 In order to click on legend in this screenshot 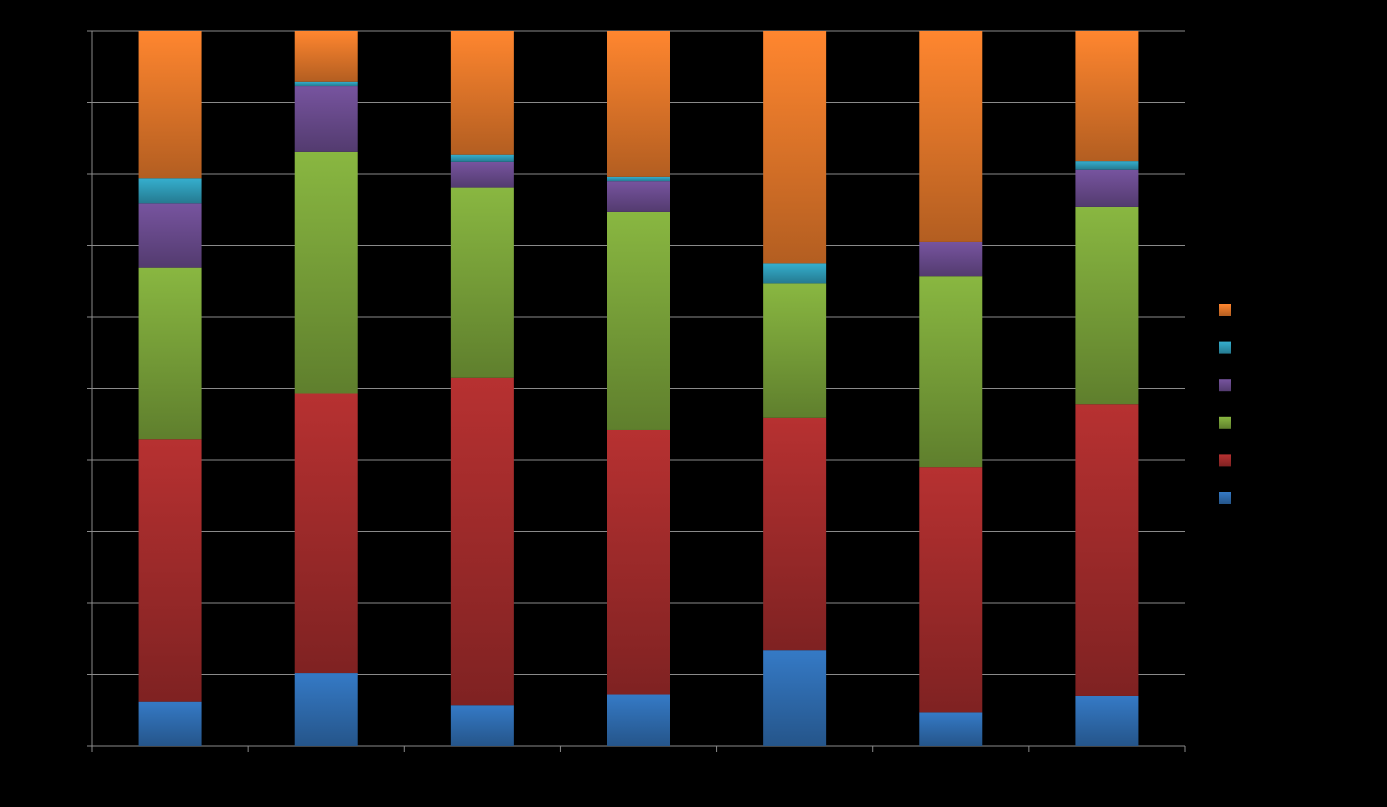, I will do `click(1225, 404)`.